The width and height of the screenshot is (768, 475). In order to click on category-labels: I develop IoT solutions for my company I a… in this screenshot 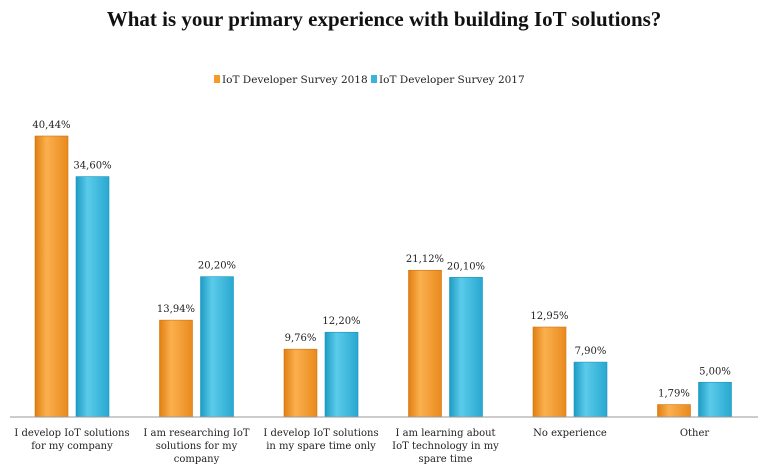, I will do `click(361, 446)`.